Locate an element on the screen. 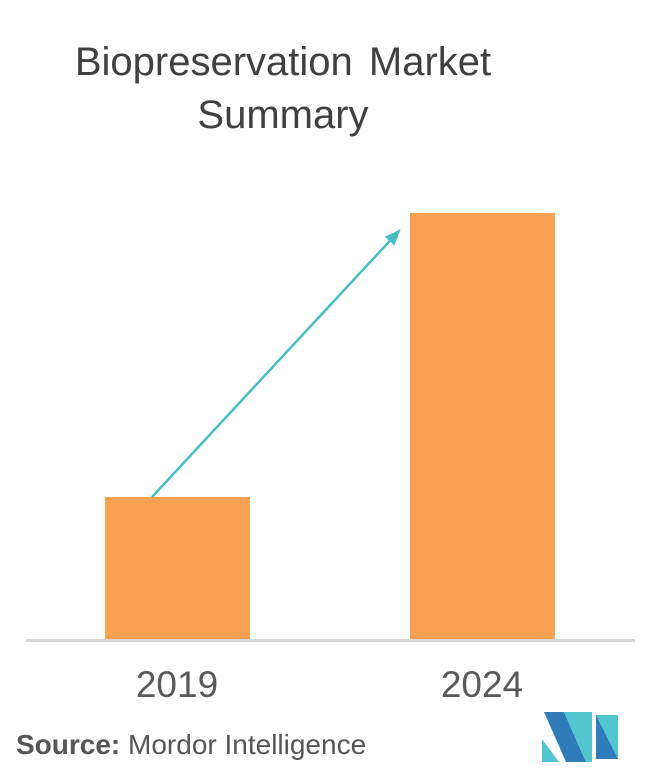 This screenshot has width=658, height=781. chart-title: Biopreservation Market Summary is located at coordinates (283, 89).